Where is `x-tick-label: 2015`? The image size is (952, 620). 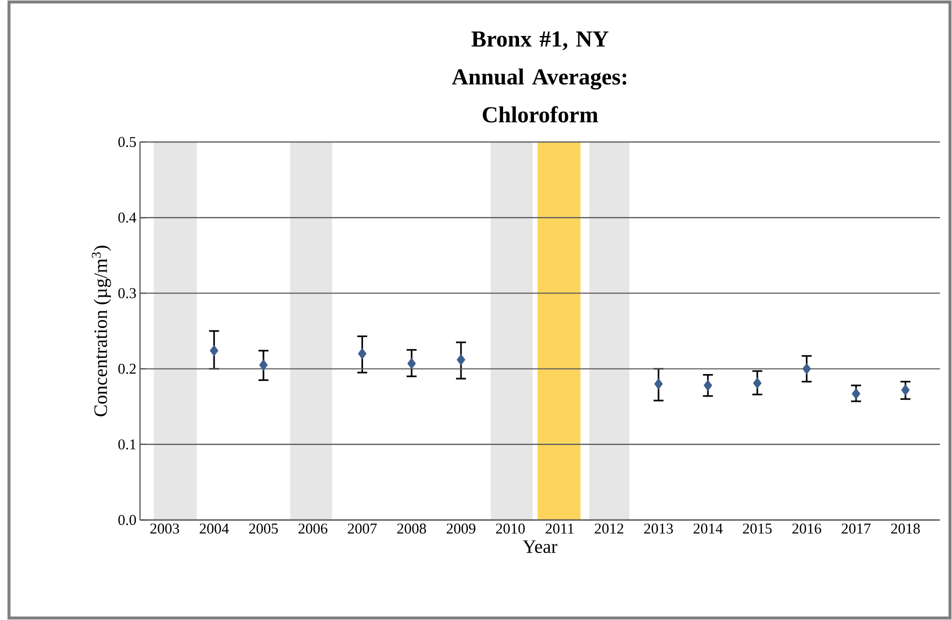 x-tick-label: 2015 is located at coordinates (757, 529).